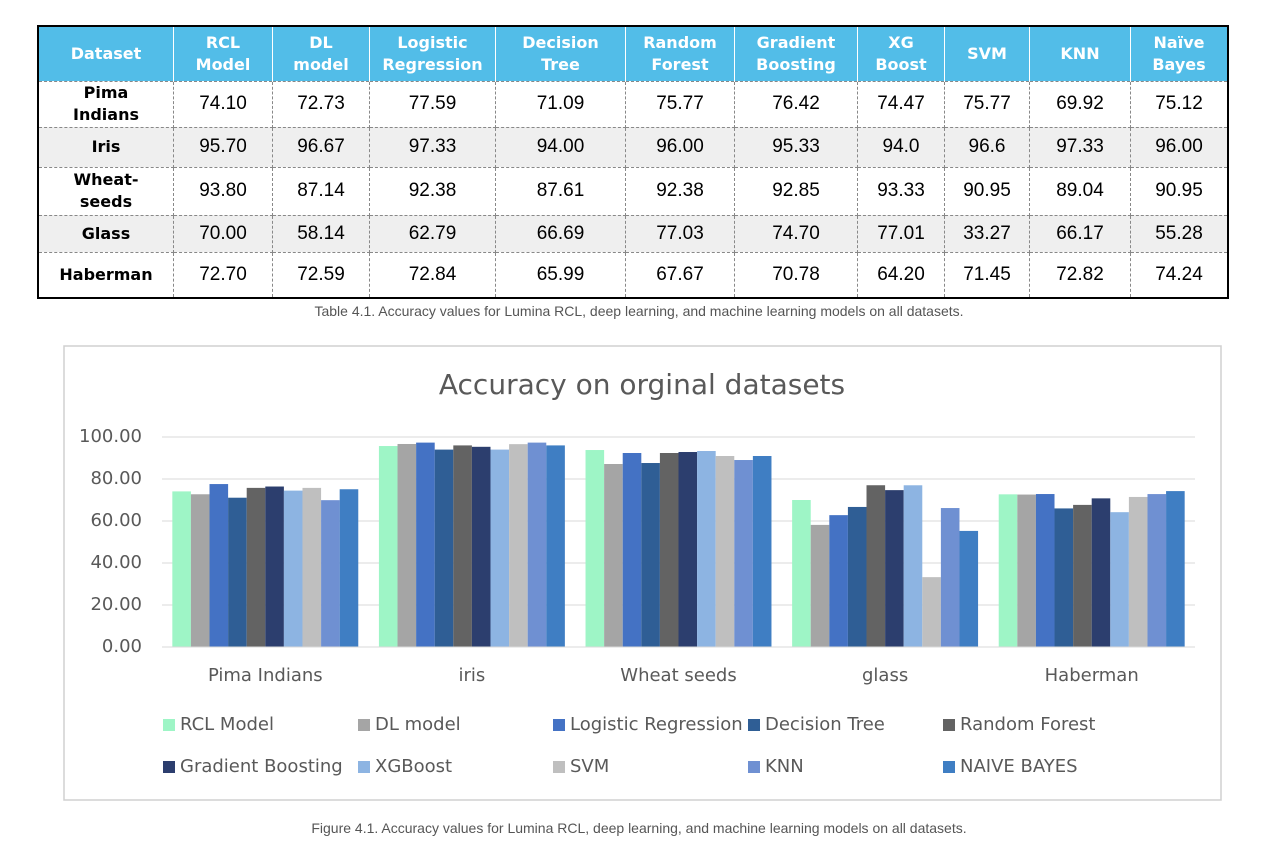 The width and height of the screenshot is (1278, 856). What do you see at coordinates (885, 675) in the screenshot?
I see `x-tick-label: glass` at bounding box center [885, 675].